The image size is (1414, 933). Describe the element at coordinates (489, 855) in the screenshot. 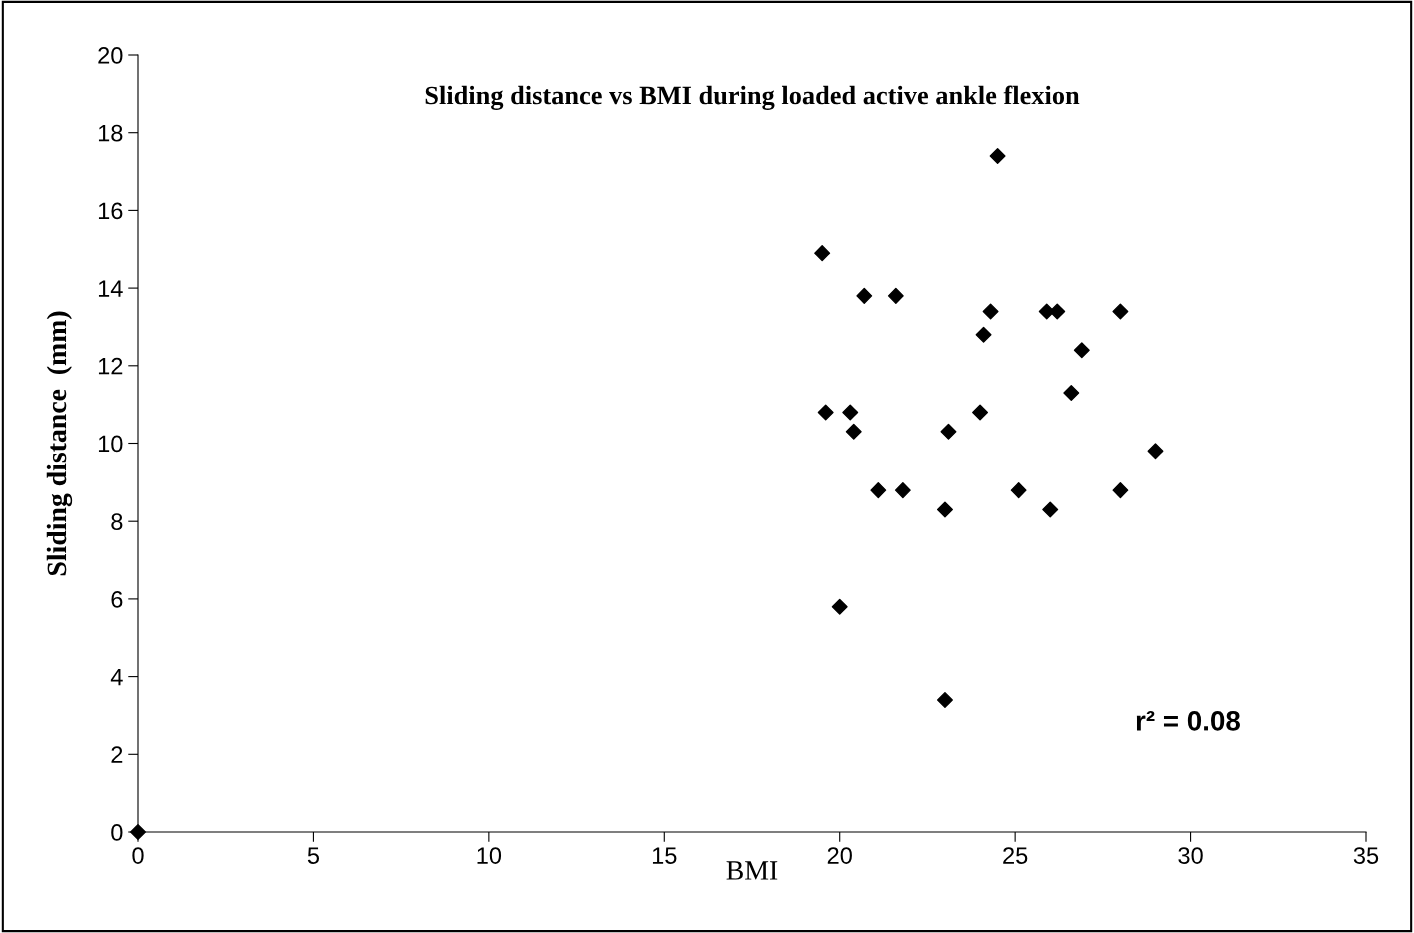

I see `x-tick-label: 10` at that location.